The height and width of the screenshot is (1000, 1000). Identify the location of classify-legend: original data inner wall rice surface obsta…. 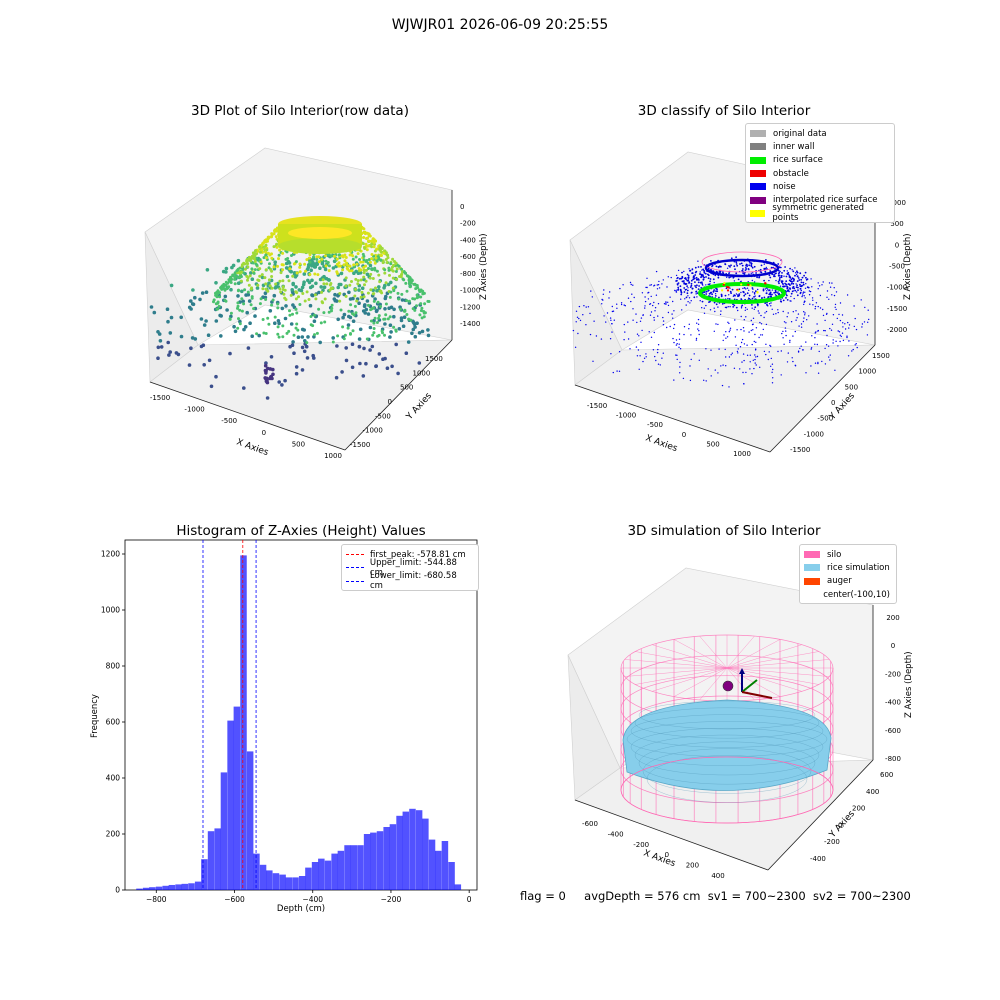
(820, 173).